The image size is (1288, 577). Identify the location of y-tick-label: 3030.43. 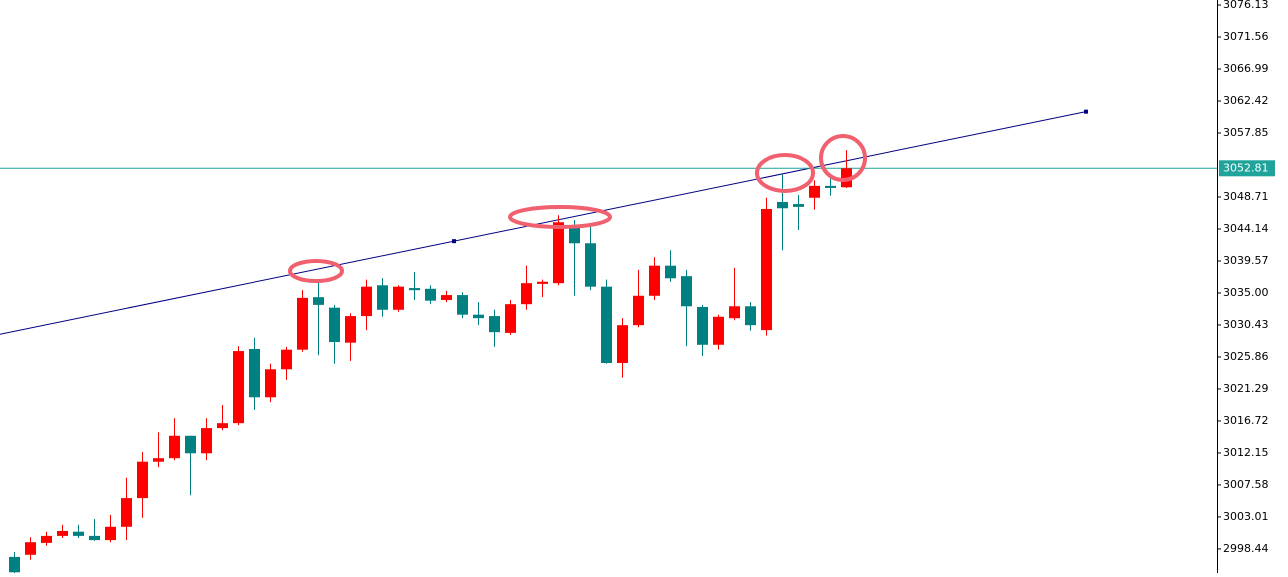
(1246, 324).